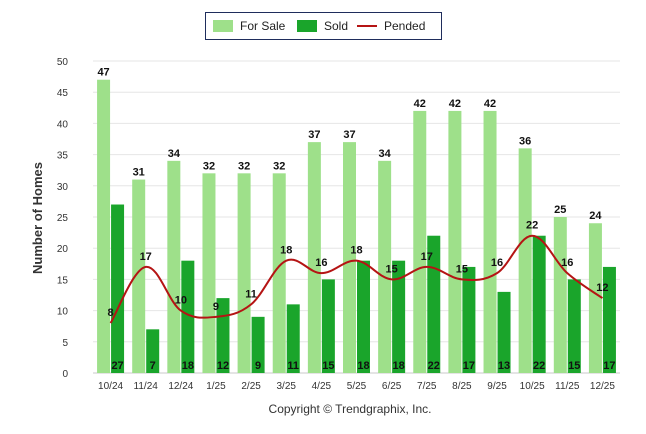 The width and height of the screenshot is (646, 434). What do you see at coordinates (110, 386) in the screenshot?
I see `x-tick-label: 10/24` at bounding box center [110, 386].